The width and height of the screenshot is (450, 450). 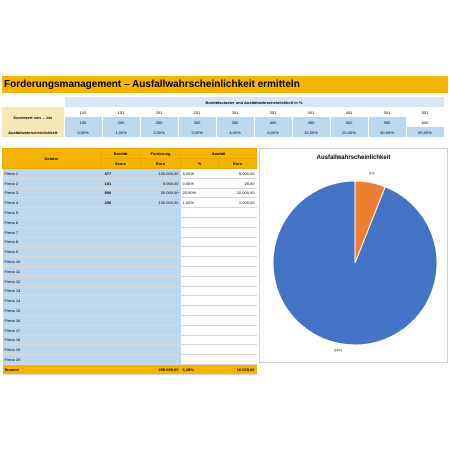 What do you see at coordinates (237, 183) in the screenshot?
I see `ausfall-euro-cell: 25,00` at bounding box center [237, 183].